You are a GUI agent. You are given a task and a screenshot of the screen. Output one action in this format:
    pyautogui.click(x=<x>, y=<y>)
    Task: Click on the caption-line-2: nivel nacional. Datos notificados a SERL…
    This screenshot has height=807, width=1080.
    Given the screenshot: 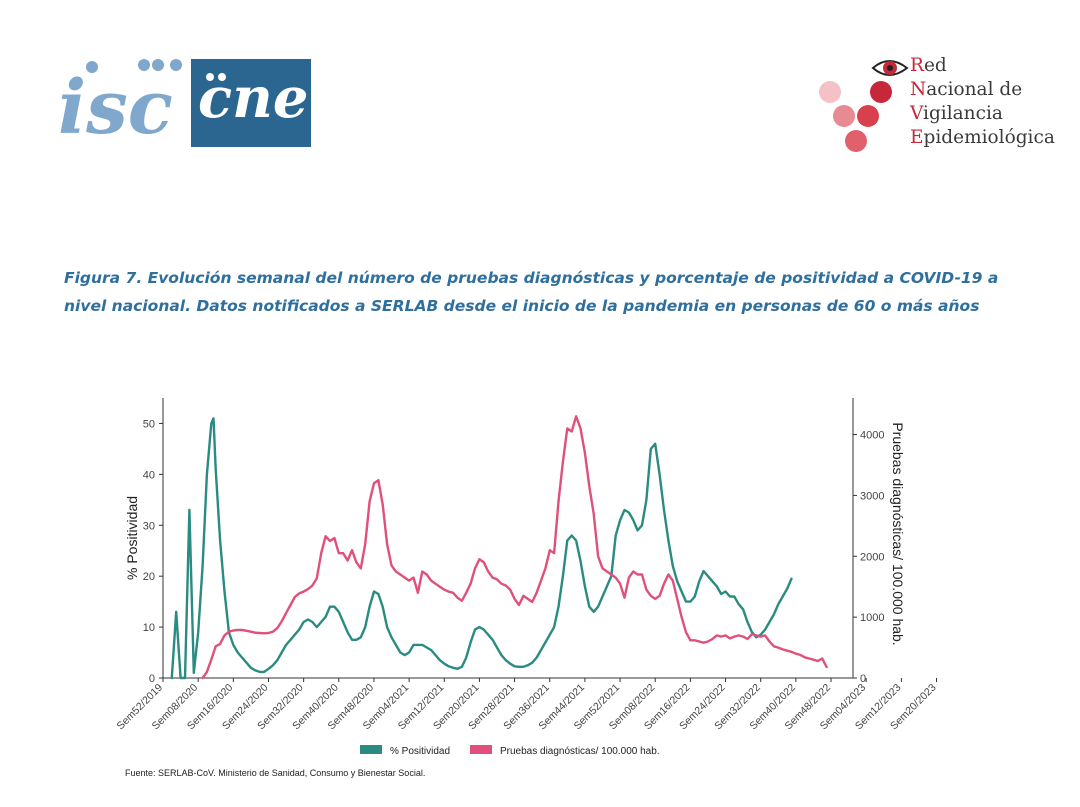 What is the action you would take?
    pyautogui.click(x=522, y=306)
    